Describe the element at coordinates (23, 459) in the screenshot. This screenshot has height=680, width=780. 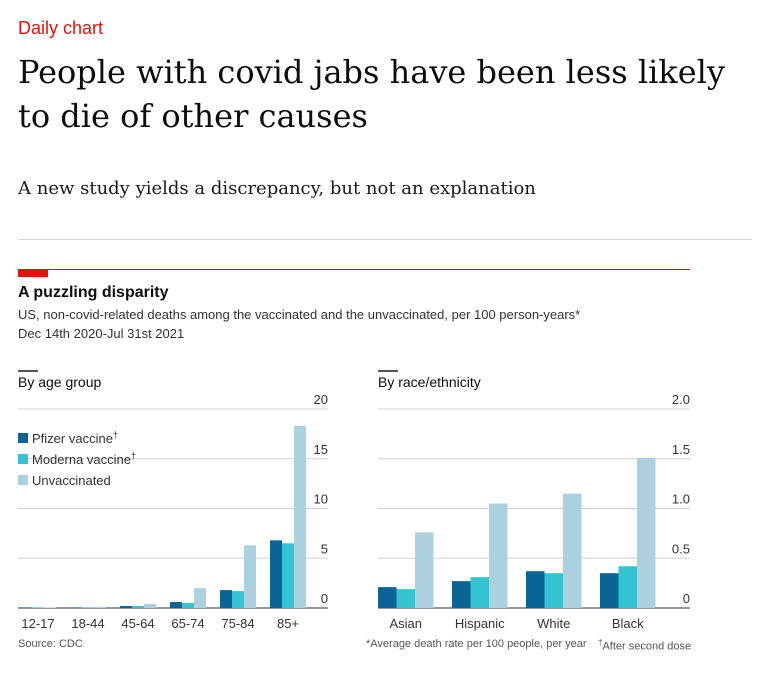
I see `legend-swatch-moderna-vaccine` at that location.